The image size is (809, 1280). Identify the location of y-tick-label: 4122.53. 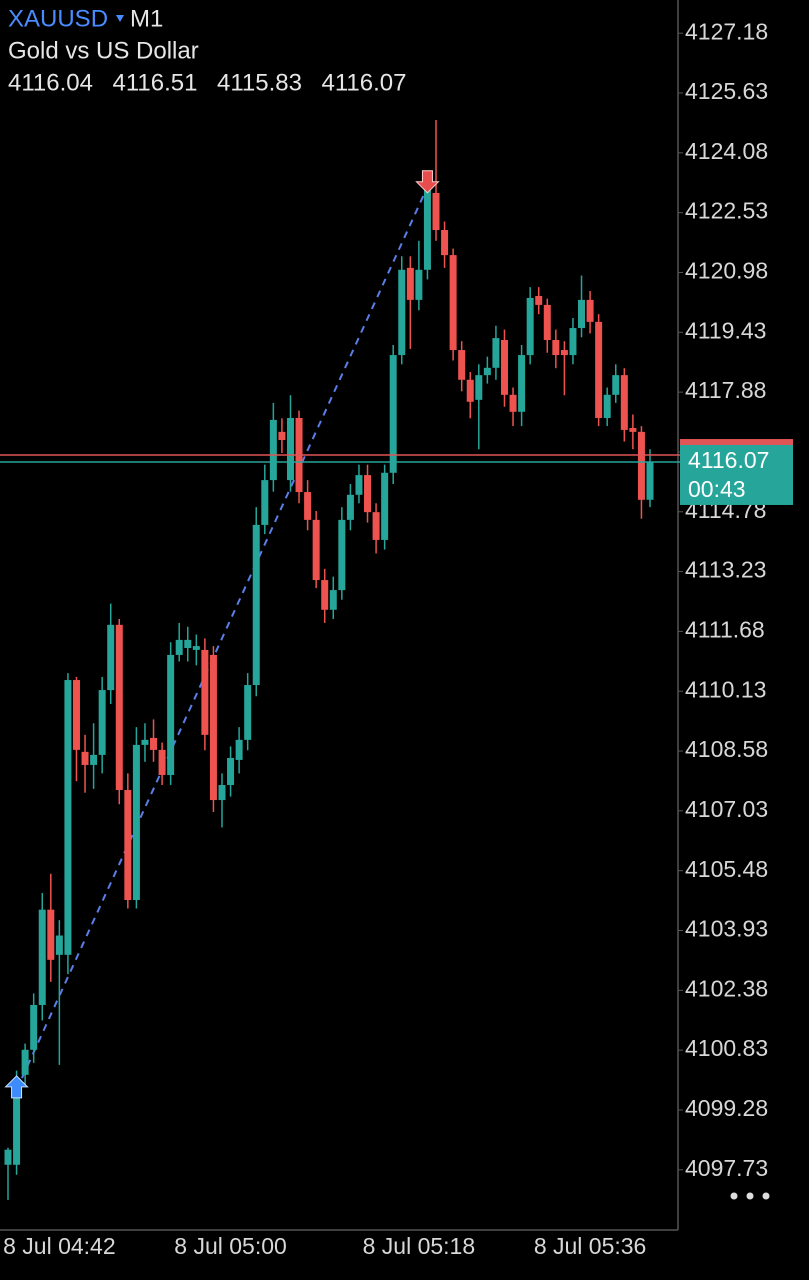
(726, 211).